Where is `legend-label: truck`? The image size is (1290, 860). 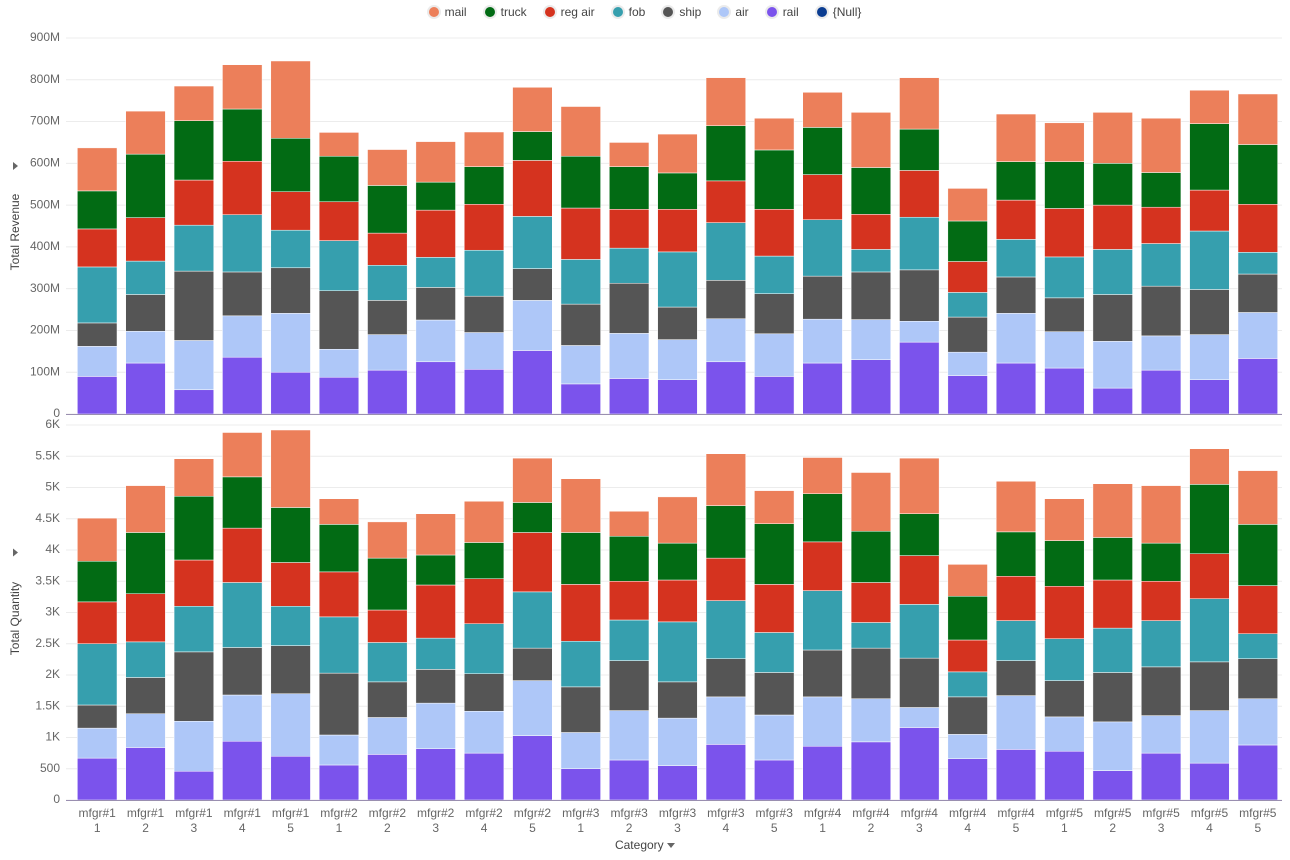
legend-label: truck is located at coordinates (513, 12).